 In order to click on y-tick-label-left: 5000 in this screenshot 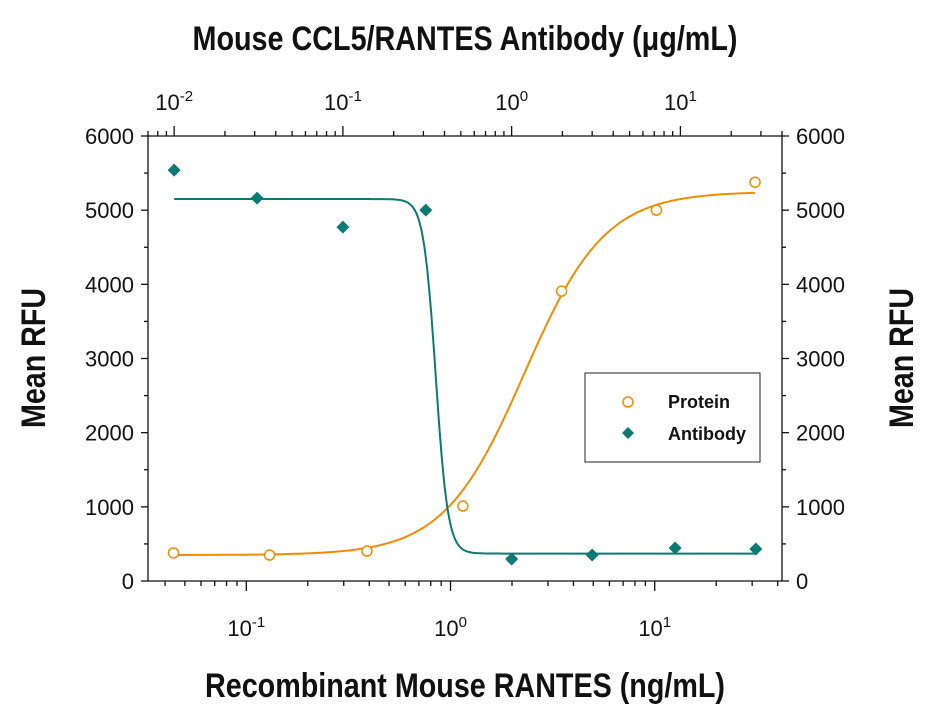, I will do `click(109, 210)`.